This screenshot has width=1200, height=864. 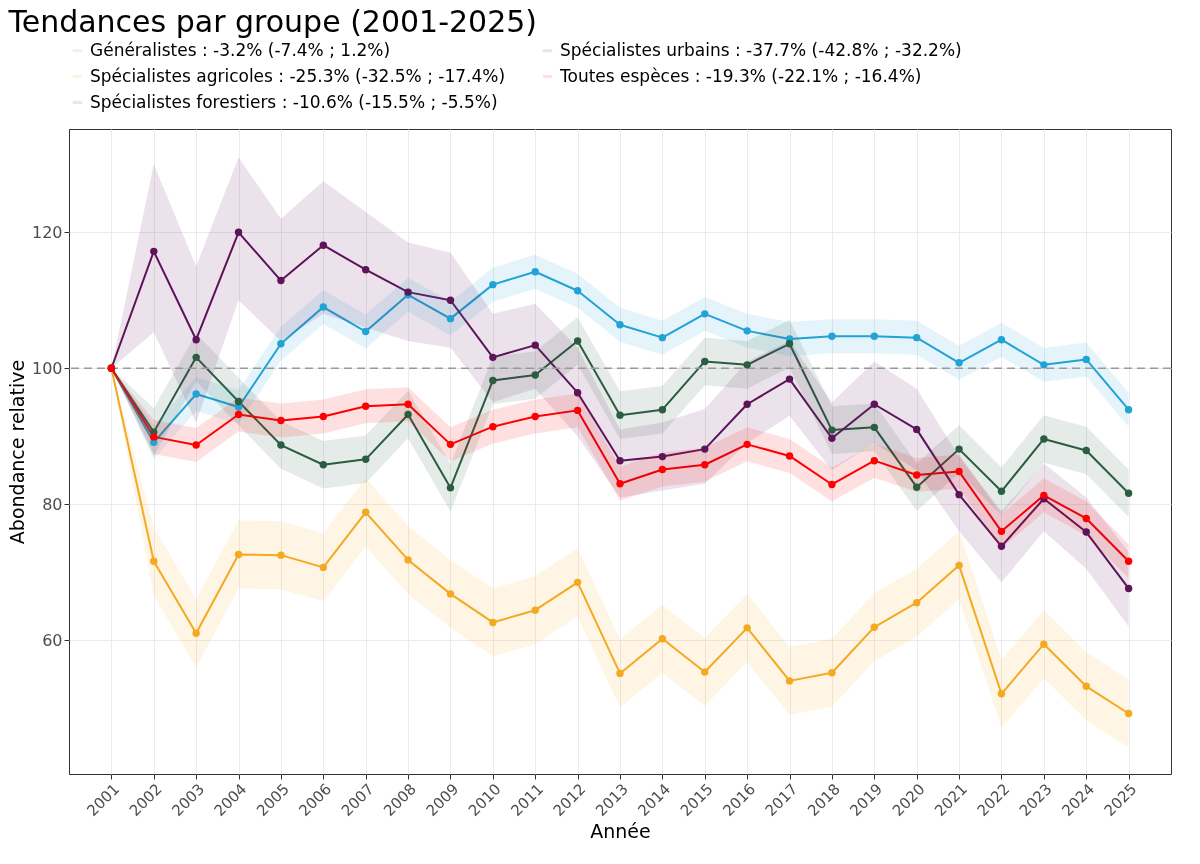 What do you see at coordinates (761, 49) in the screenshot?
I see `legend-label: Spécialistes urbains : -37.7% (-42.8% ; -32.2%)` at bounding box center [761, 49].